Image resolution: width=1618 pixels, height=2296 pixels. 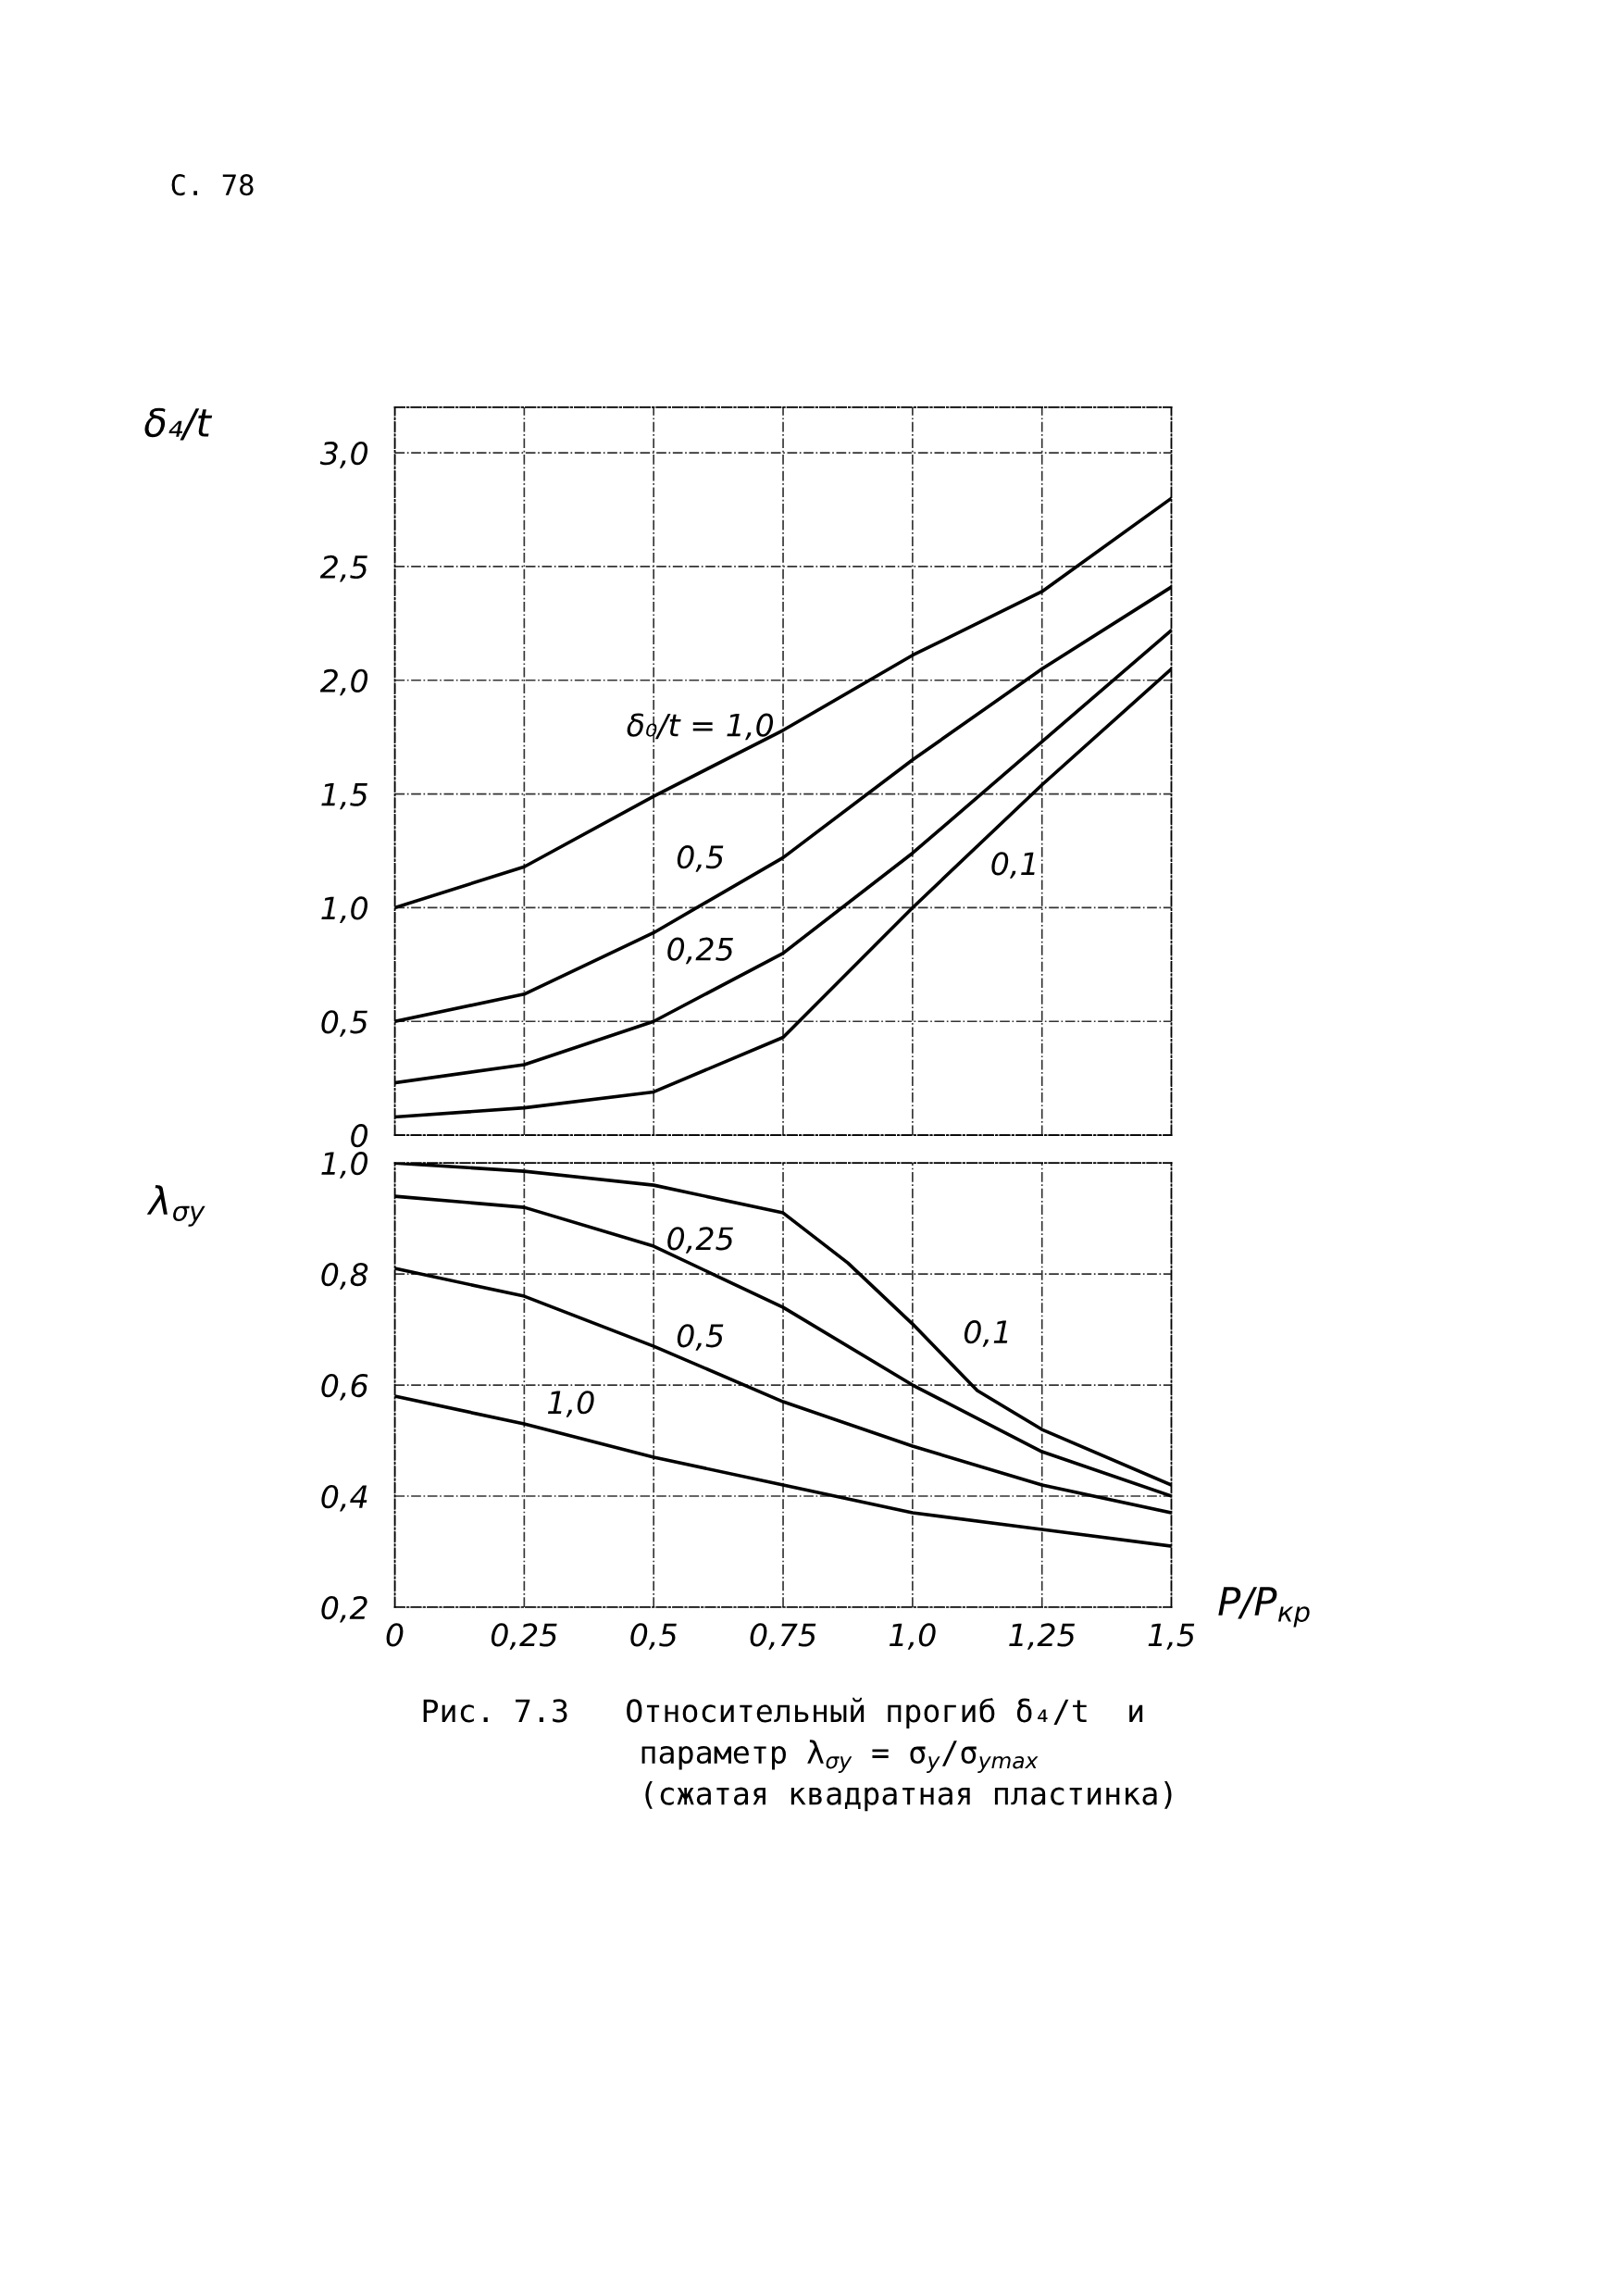 I want to click on y-tick-label: 0,2, so click(x=344, y=1609).